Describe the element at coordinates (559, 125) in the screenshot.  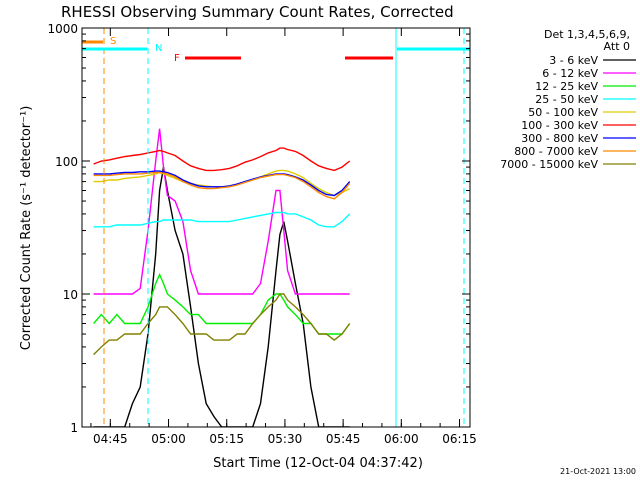
I see `legend-label-5: 100 - 300 keV` at that location.